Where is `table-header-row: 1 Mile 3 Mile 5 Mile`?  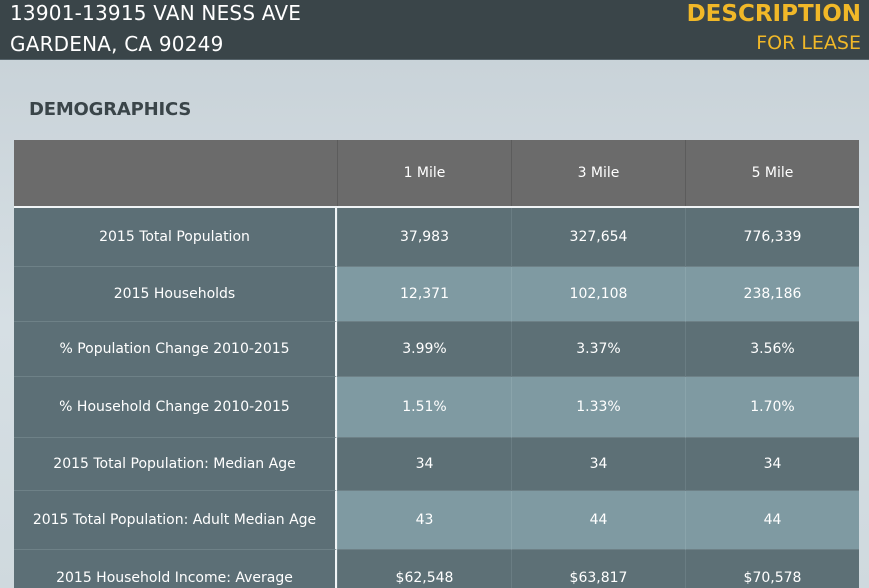 table-header-row: 1 Mile 3 Mile 5 Mile is located at coordinates (436, 174).